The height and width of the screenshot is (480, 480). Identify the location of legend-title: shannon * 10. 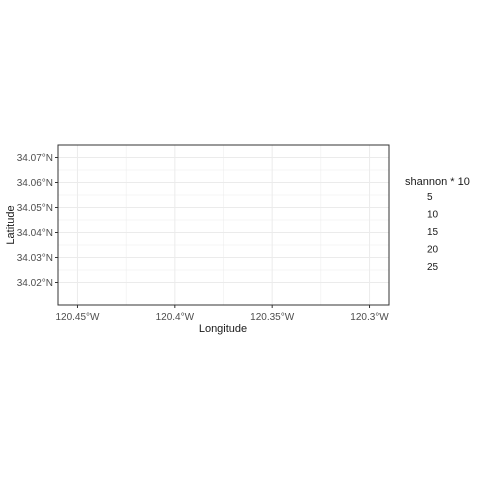
(437, 182).